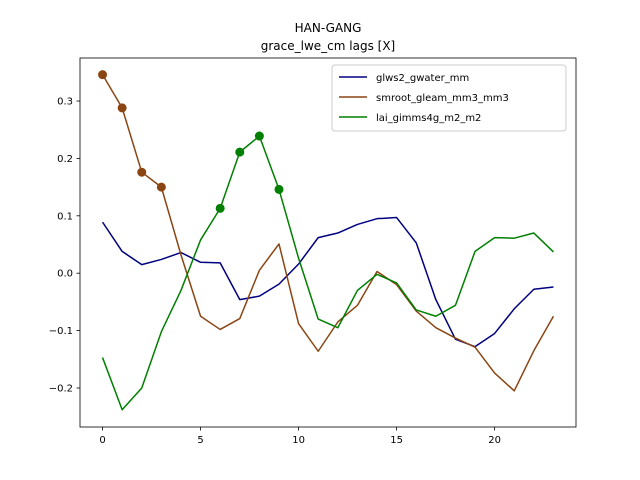 The width and height of the screenshot is (640, 480). Describe the element at coordinates (396, 440) in the screenshot. I see `x-tick-label: 15` at that location.